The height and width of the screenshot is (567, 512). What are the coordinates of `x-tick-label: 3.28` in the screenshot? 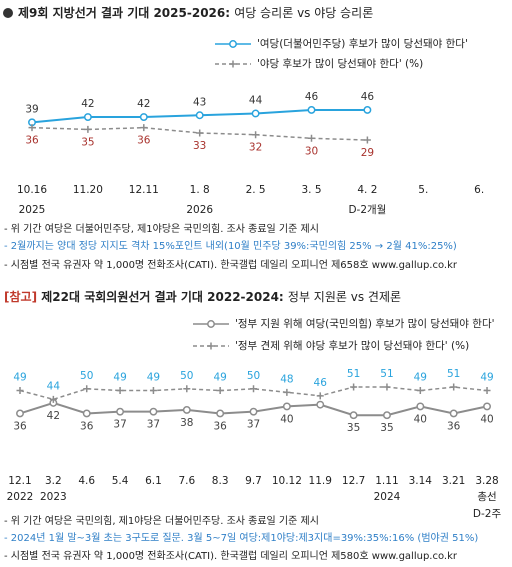 It's located at (486, 481).